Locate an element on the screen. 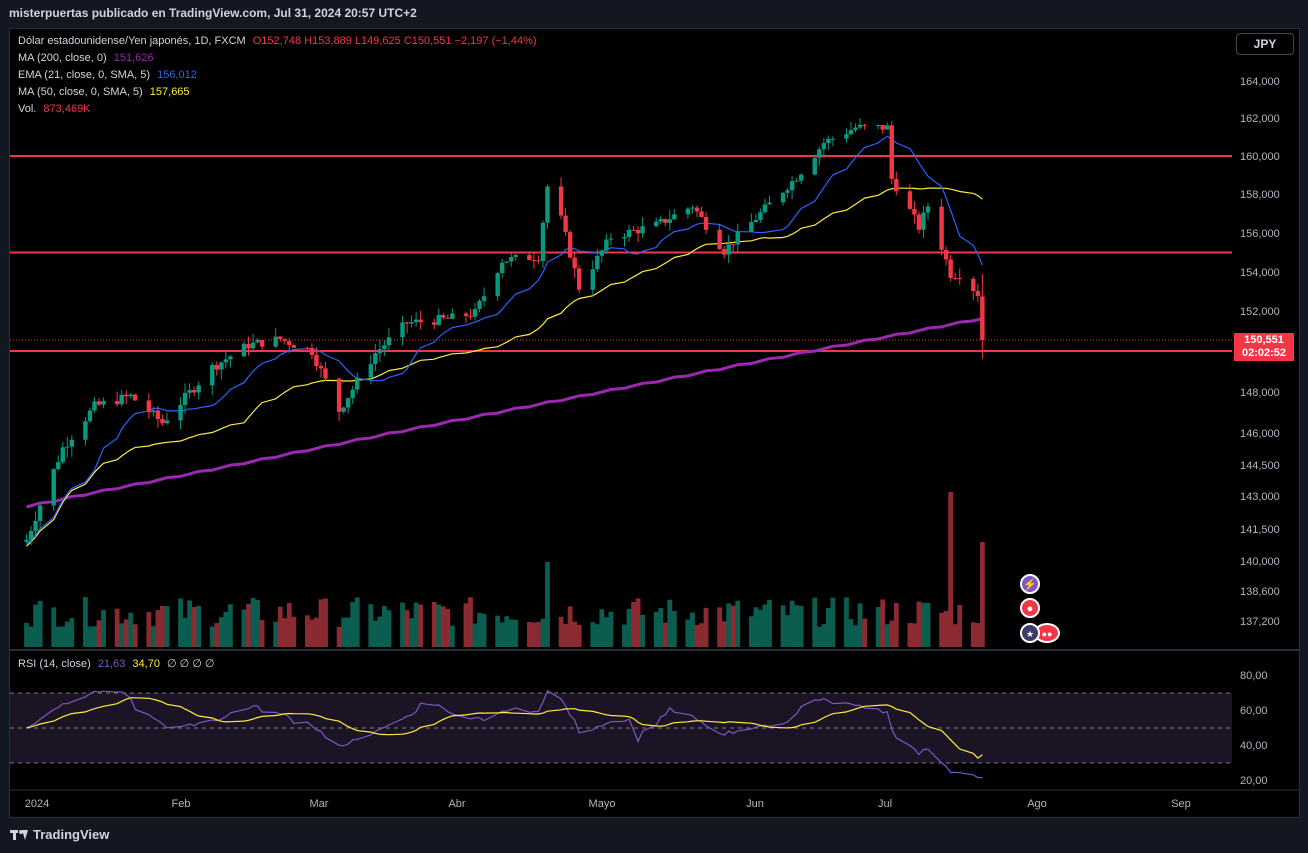 The image size is (1308, 853). rsi-line is located at coordinates (504, 734).